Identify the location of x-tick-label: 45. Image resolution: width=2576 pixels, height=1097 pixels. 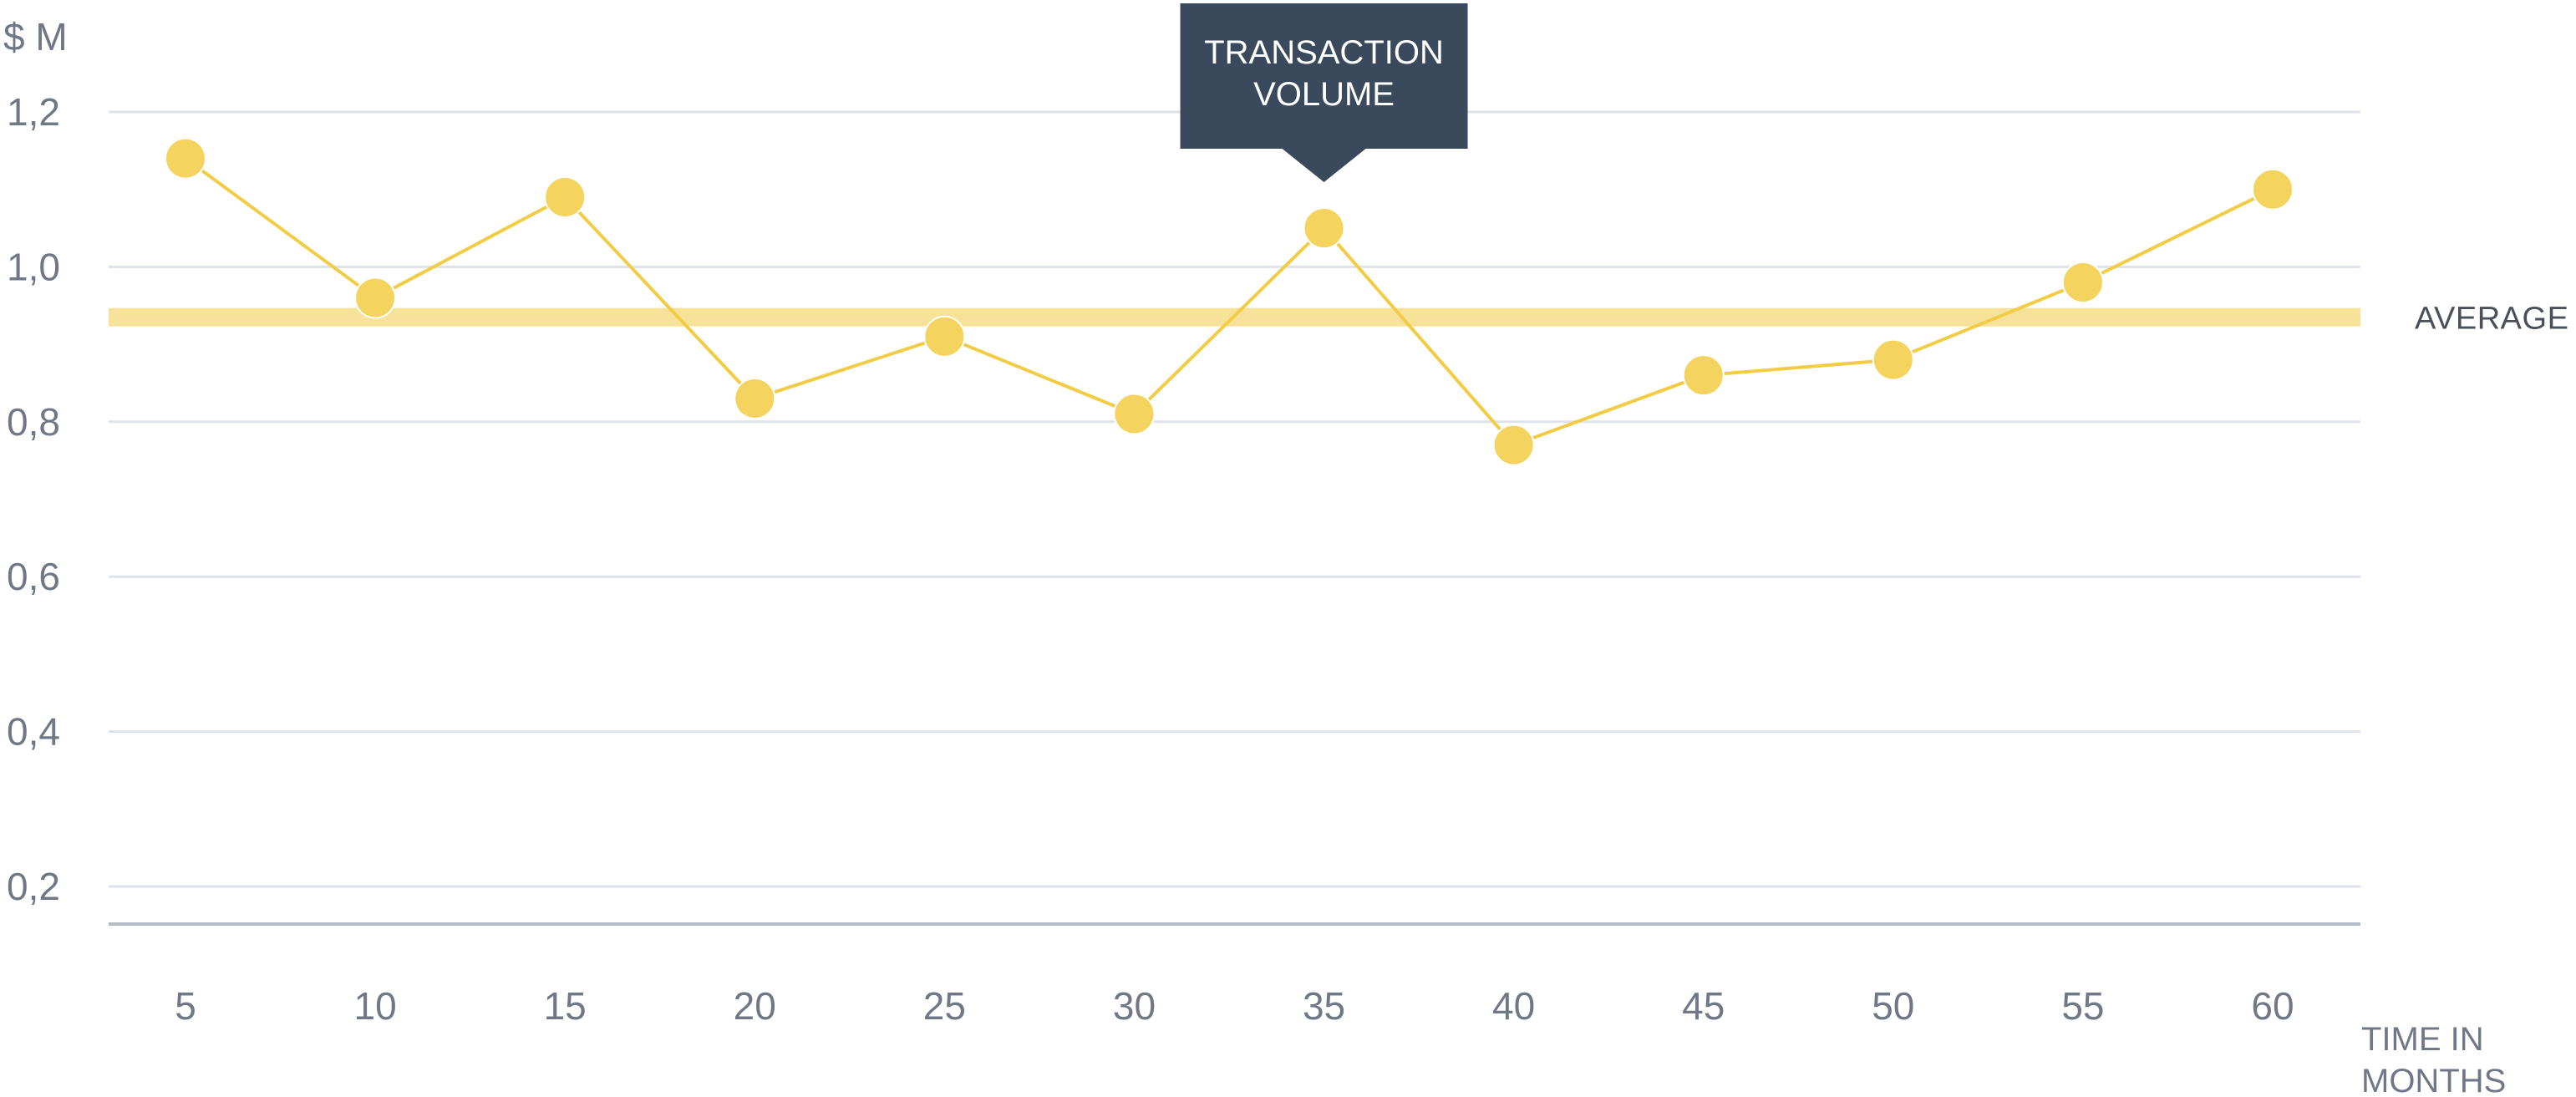
(1703, 1006).